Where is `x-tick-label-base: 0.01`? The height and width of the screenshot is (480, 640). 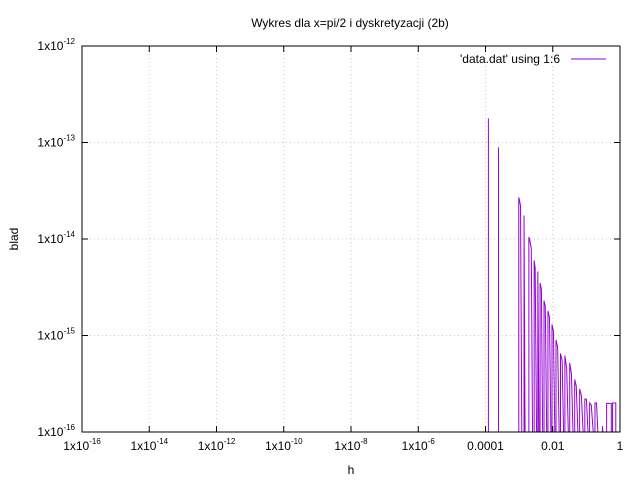
x-tick-label-base: 0.01 is located at coordinates (553, 446).